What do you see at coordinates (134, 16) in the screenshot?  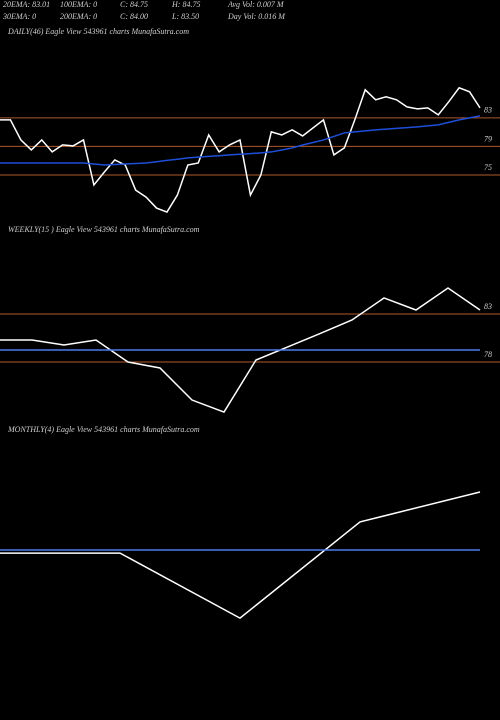 I see `header-stat: C: 84.00` at bounding box center [134, 16].